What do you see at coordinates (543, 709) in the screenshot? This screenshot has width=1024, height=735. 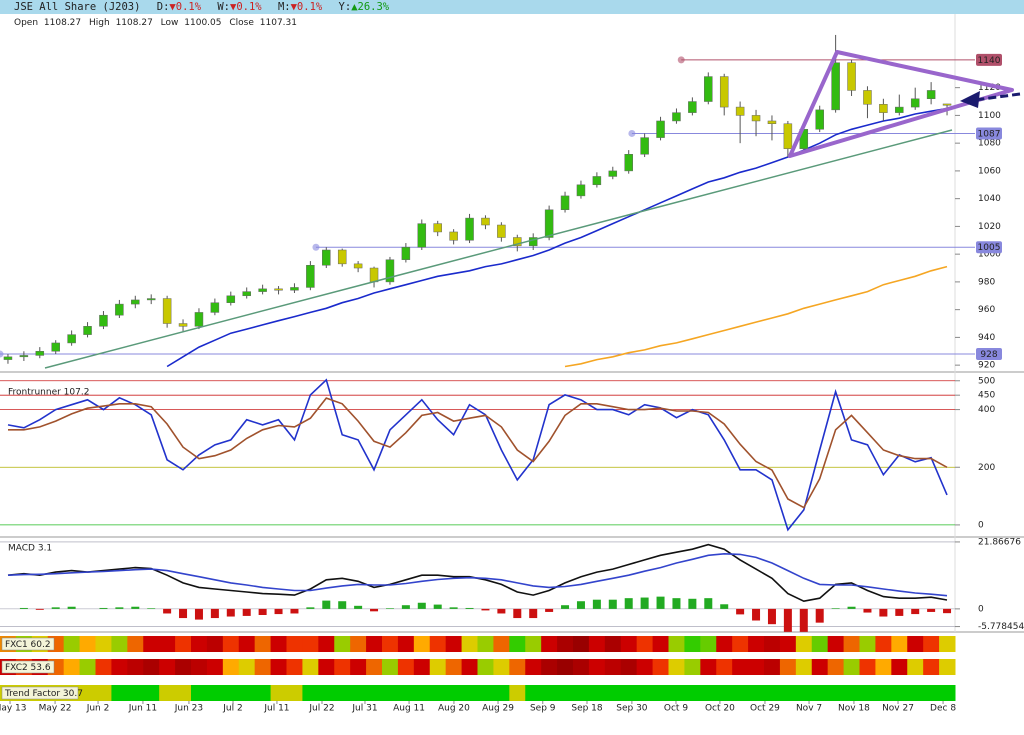 I see `x-tick-label: Sep 9` at bounding box center [543, 709].